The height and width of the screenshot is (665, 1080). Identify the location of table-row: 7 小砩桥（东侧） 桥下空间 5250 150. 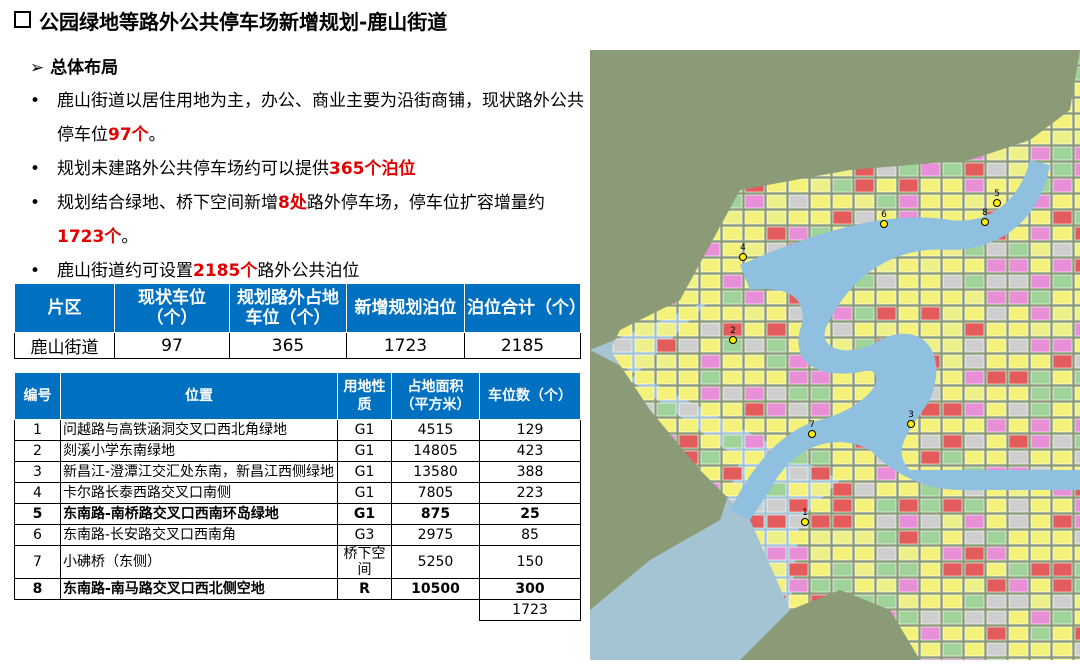
(297, 562).